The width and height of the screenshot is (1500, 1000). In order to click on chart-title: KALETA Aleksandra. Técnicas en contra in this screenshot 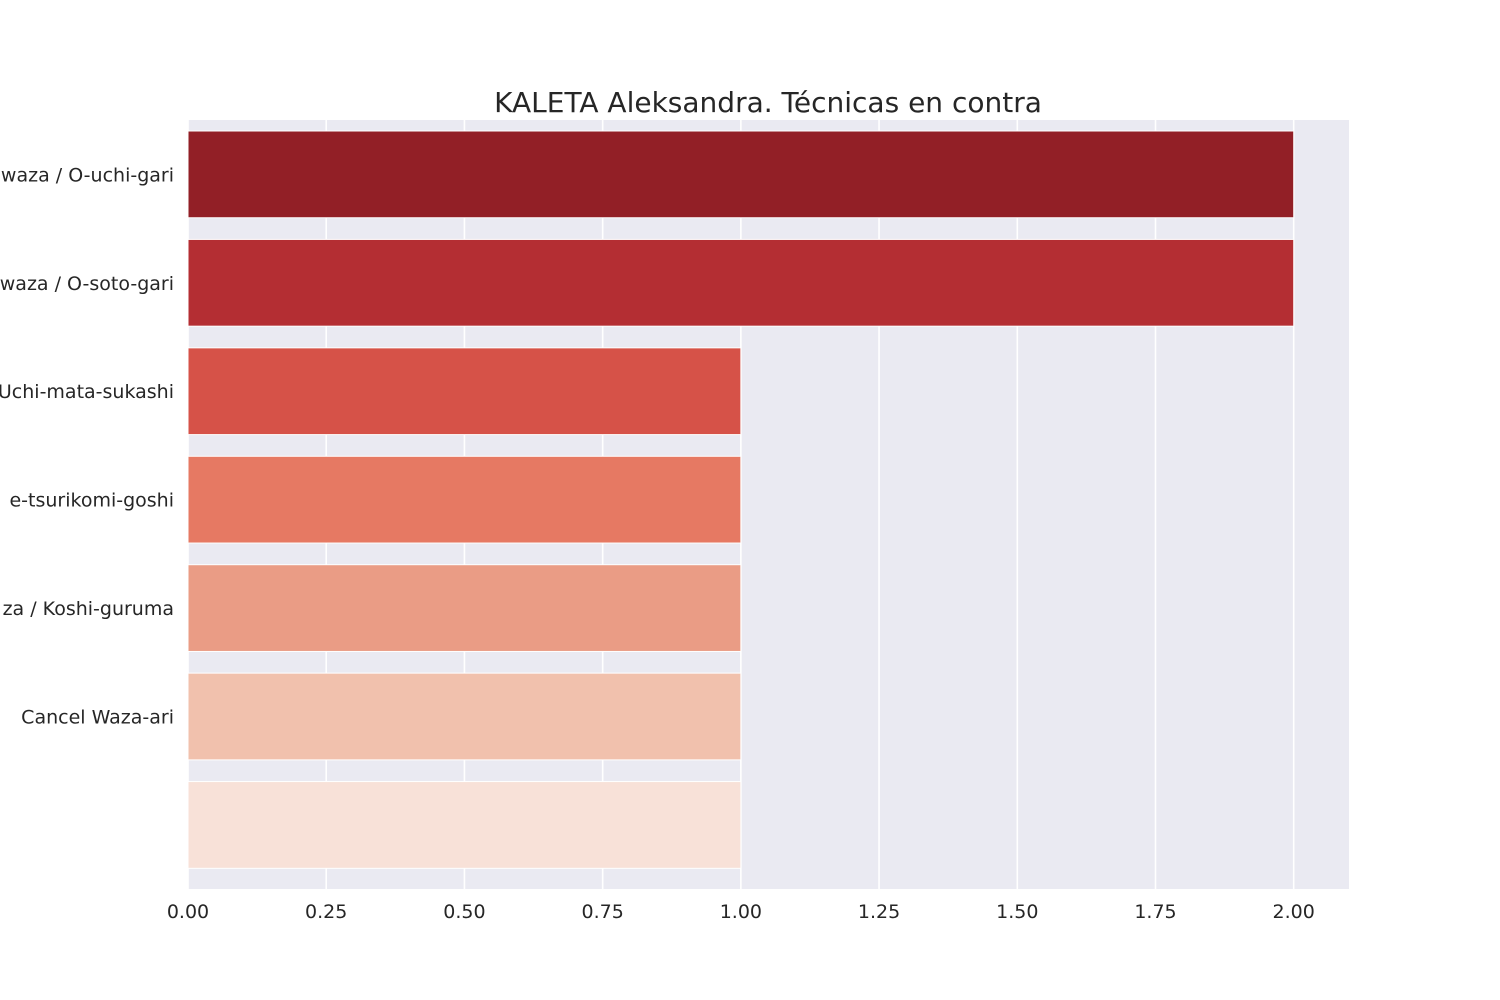, I will do `click(768, 102)`.